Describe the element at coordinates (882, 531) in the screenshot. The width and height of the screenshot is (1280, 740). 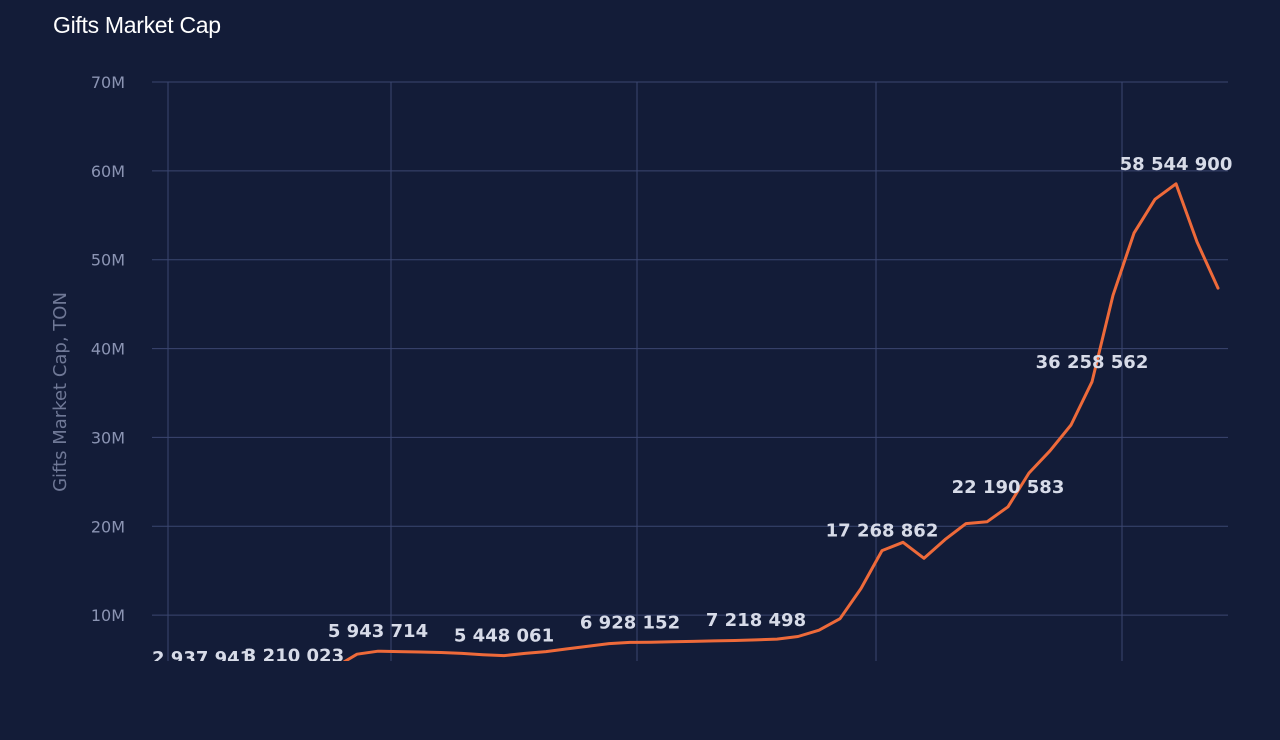
I see `data-label: 17 268 862` at that location.